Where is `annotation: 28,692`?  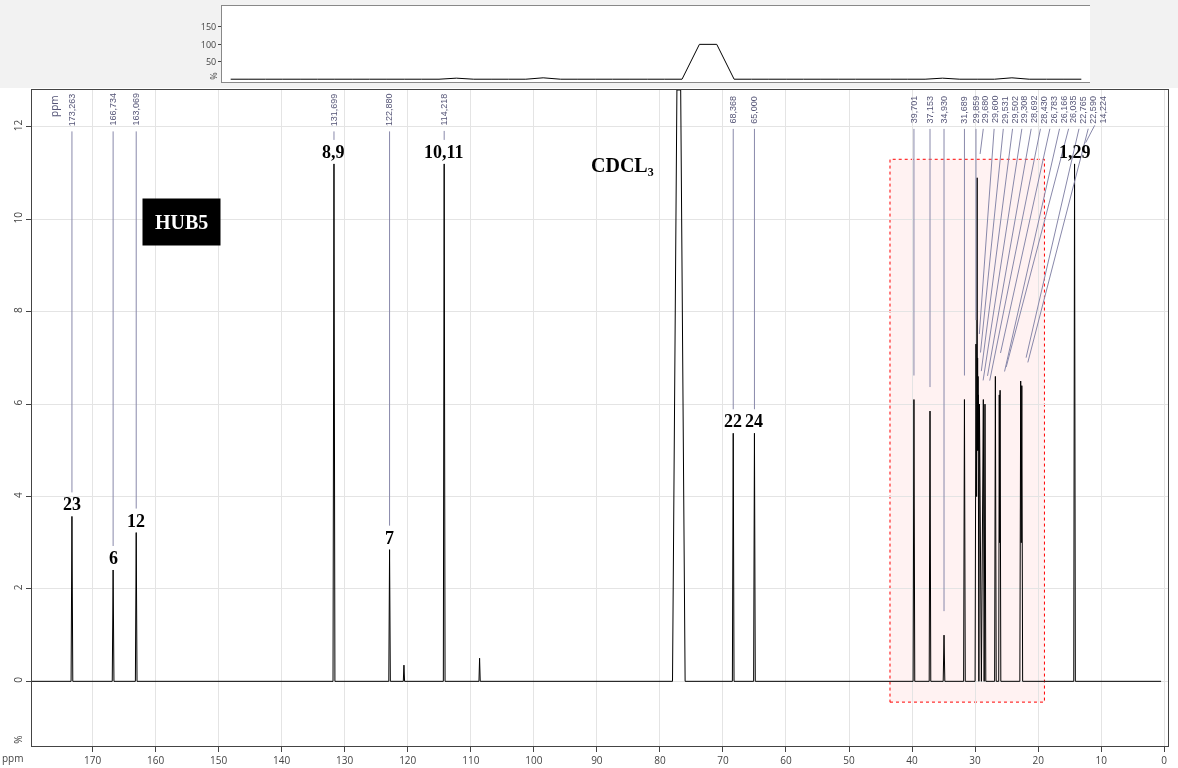 annotation: 28,692 is located at coordinates (1034, 109).